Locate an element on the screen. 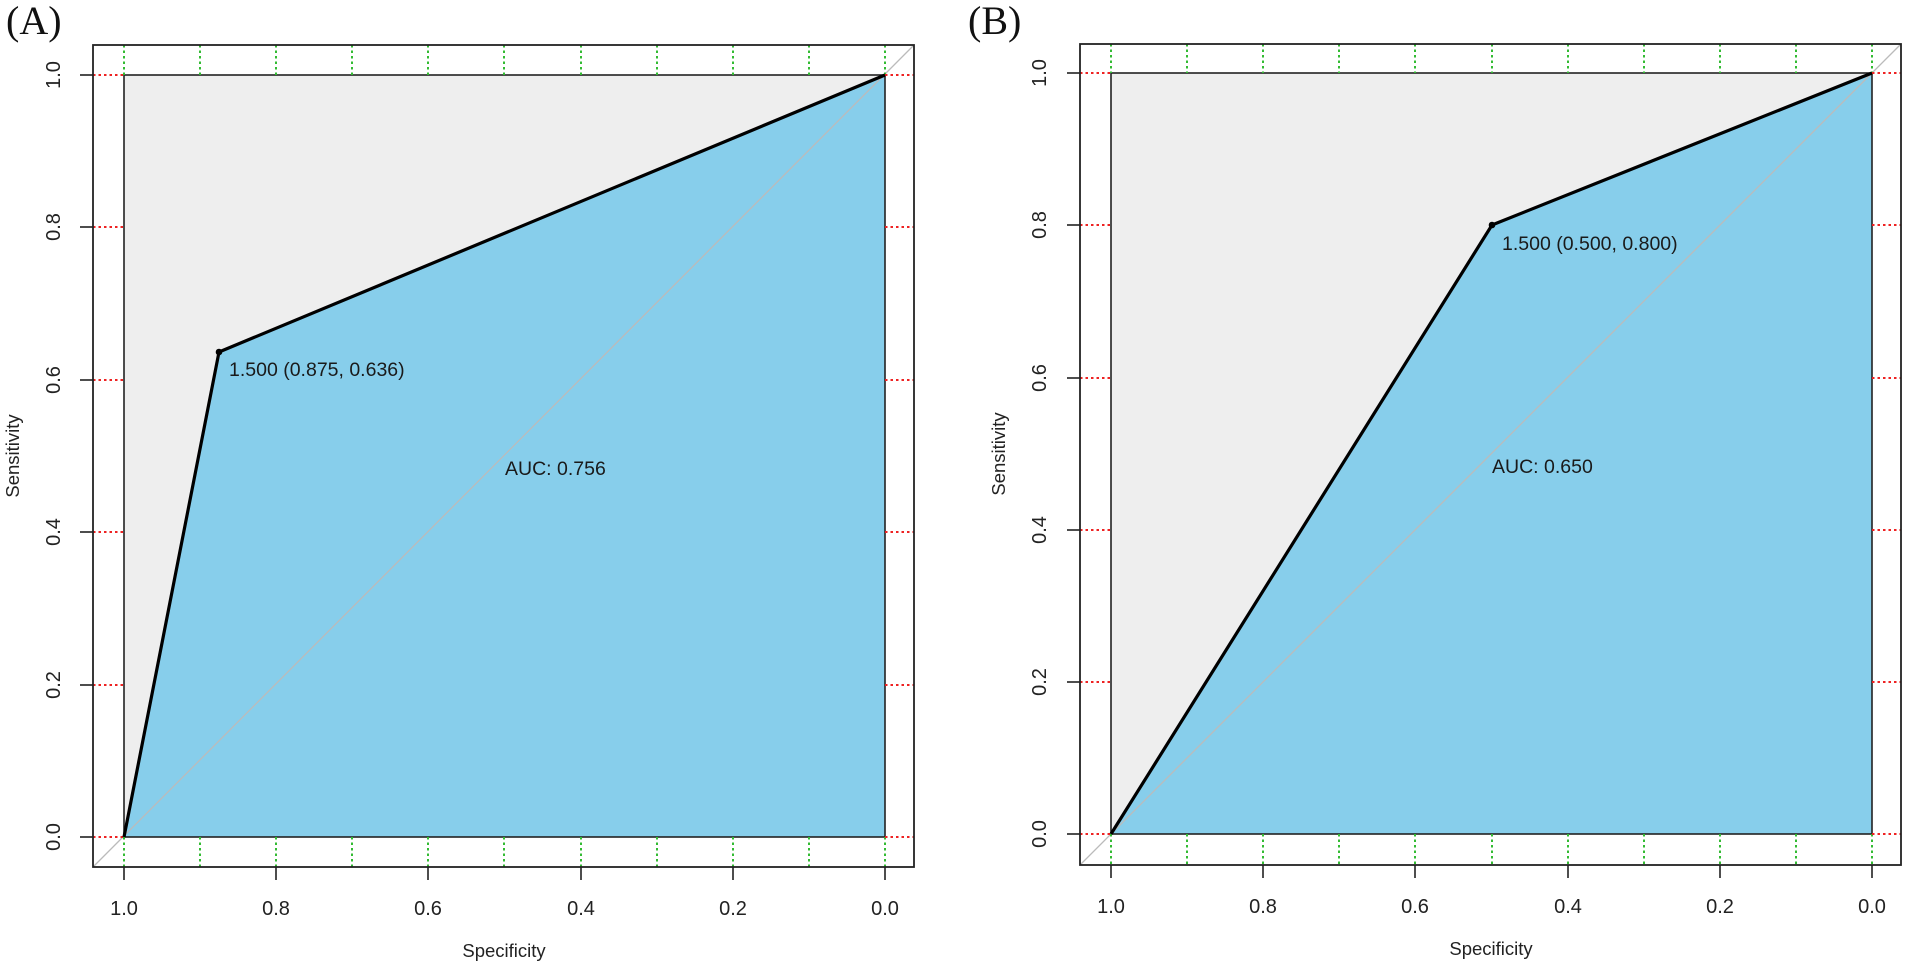  panel-b-label: (B) is located at coordinates (994, 21).